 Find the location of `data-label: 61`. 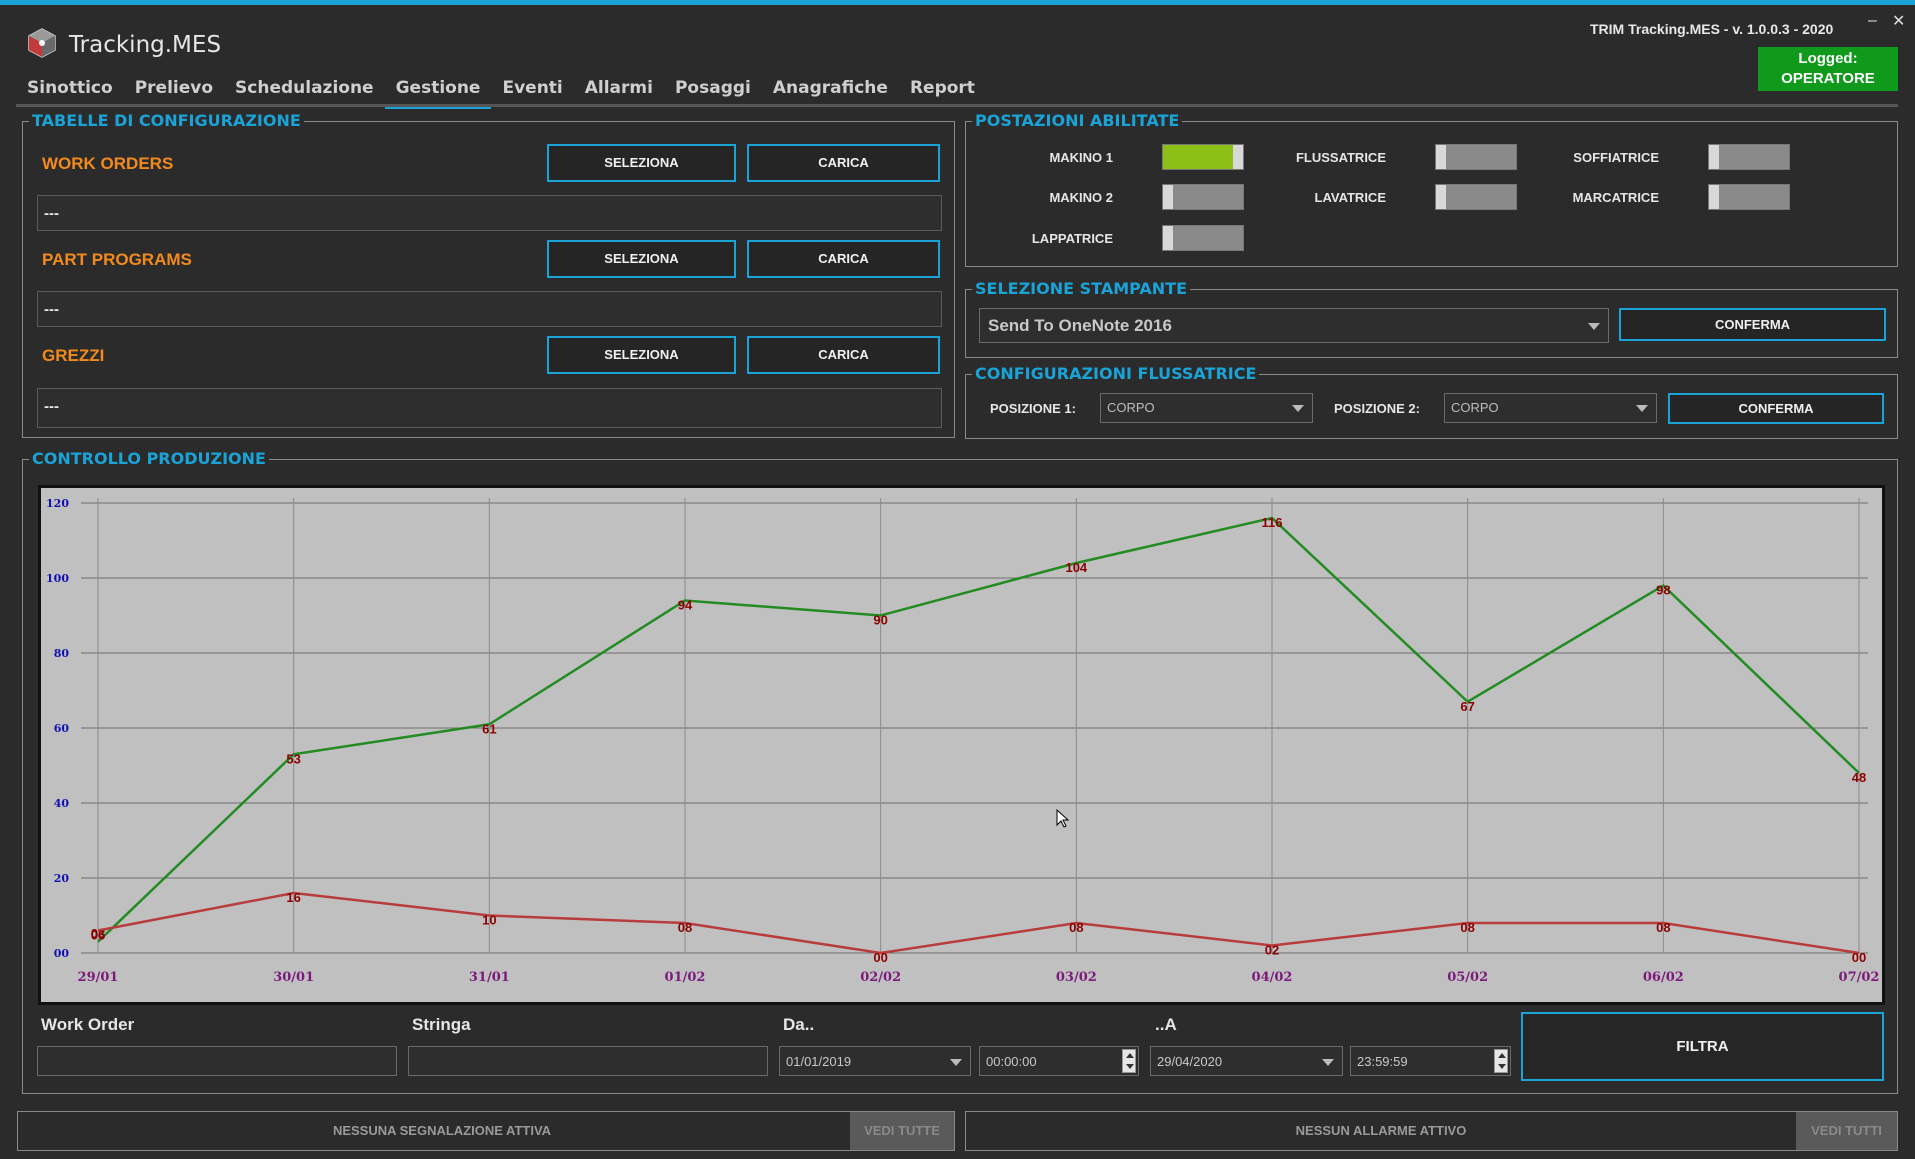

data-label: 61 is located at coordinates (489, 728).